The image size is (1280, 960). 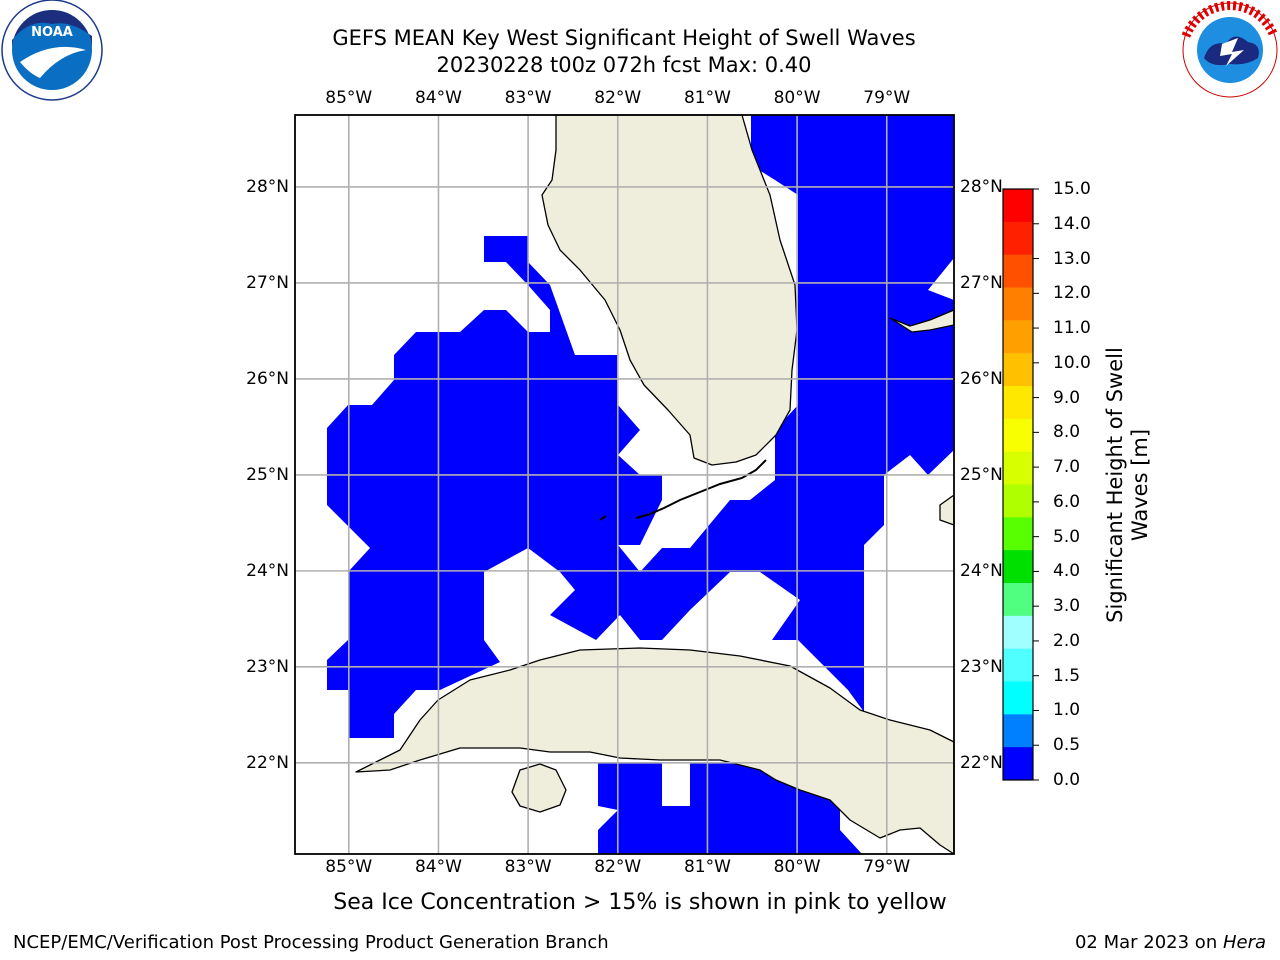 I want to click on lon-tick-top-1: 85°W, so click(x=349, y=98).